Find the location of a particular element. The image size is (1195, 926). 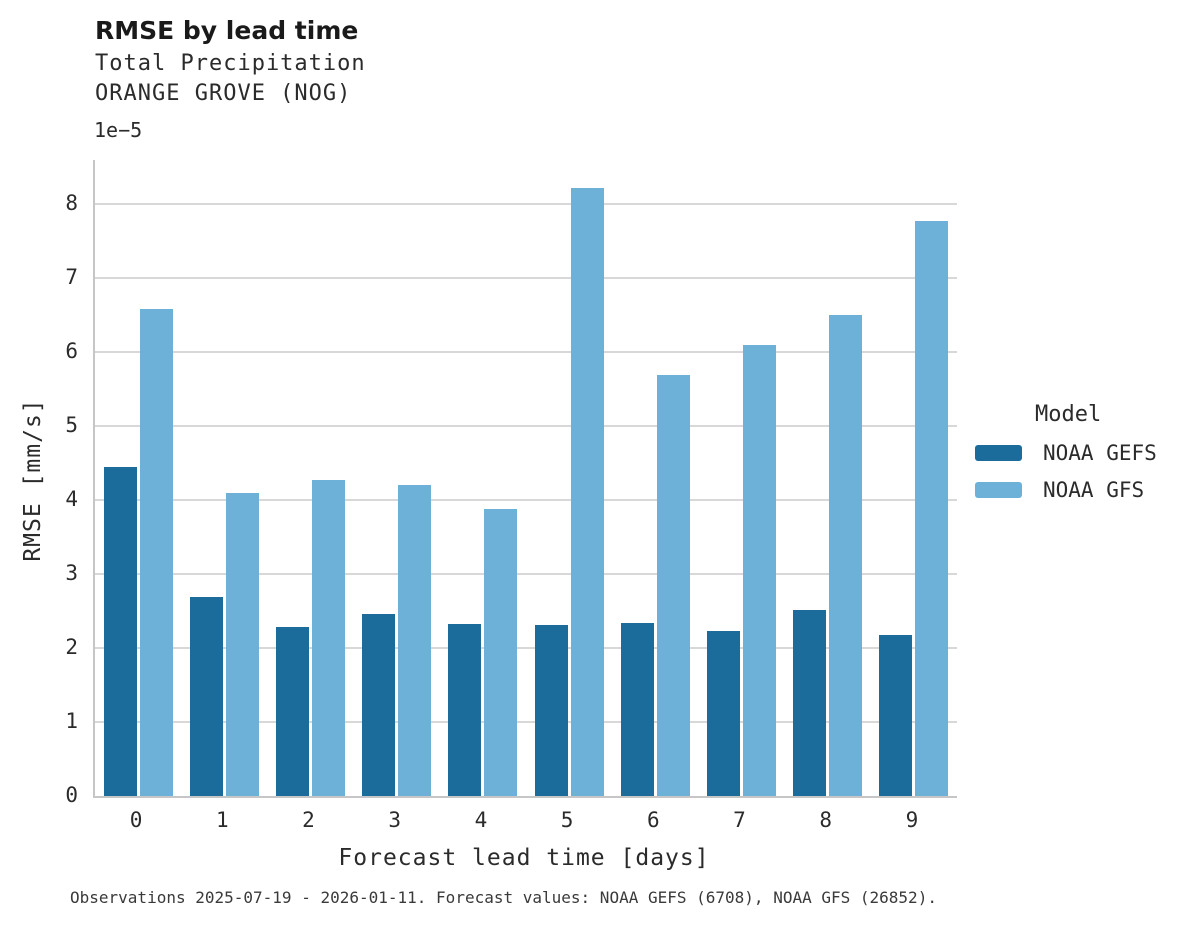

y-axis-offset-label: 1e−5 is located at coordinates (118, 130).